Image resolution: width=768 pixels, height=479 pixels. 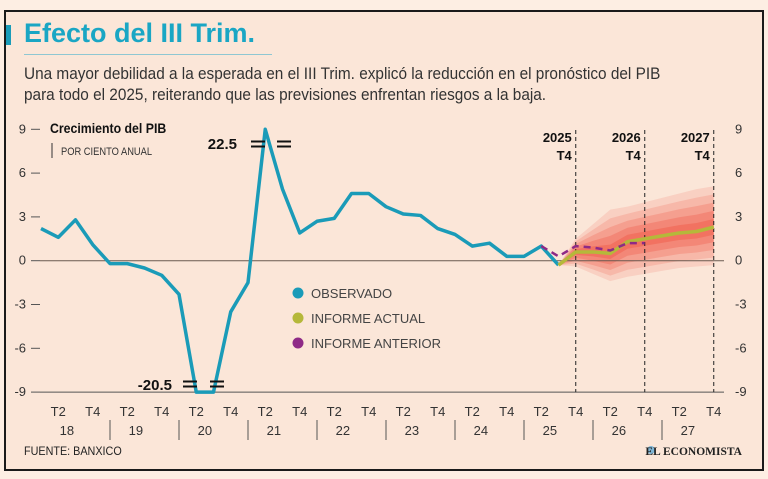 What do you see at coordinates (688, 430) in the screenshot?
I see `year-label: 27` at bounding box center [688, 430].